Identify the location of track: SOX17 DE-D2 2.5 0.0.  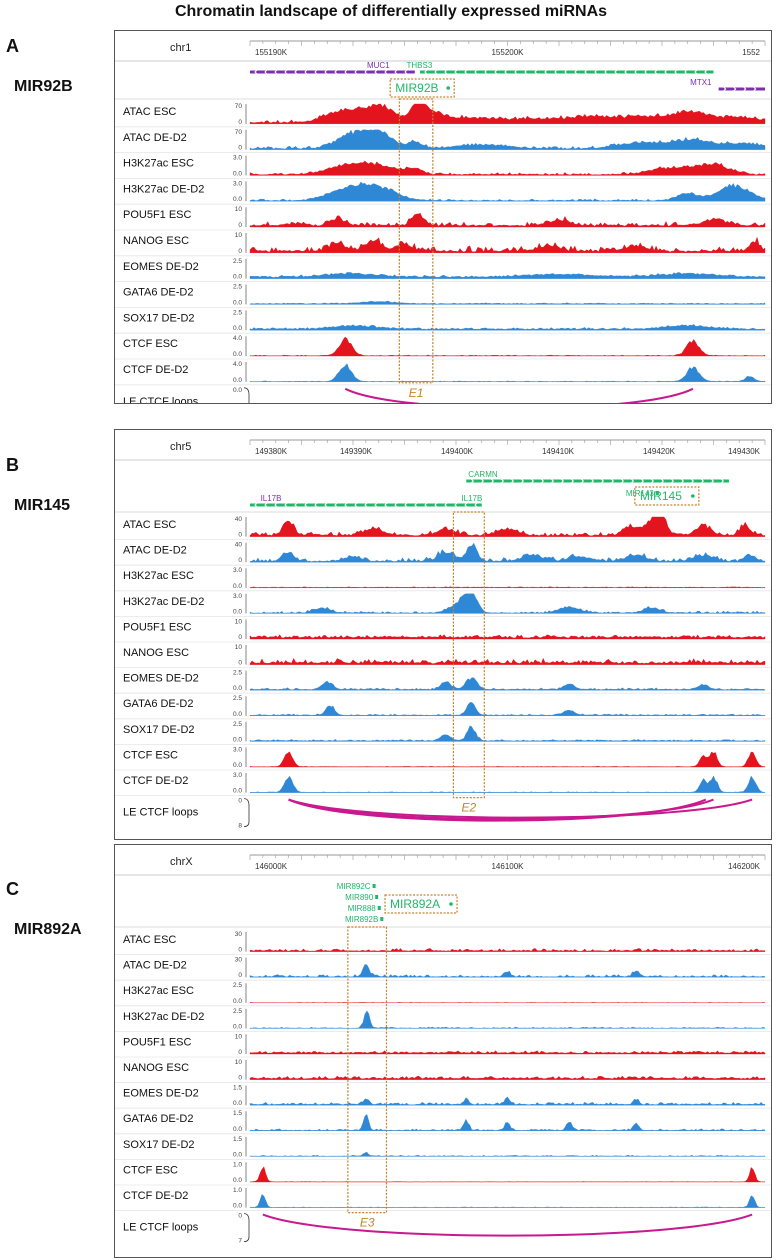
(444, 320).